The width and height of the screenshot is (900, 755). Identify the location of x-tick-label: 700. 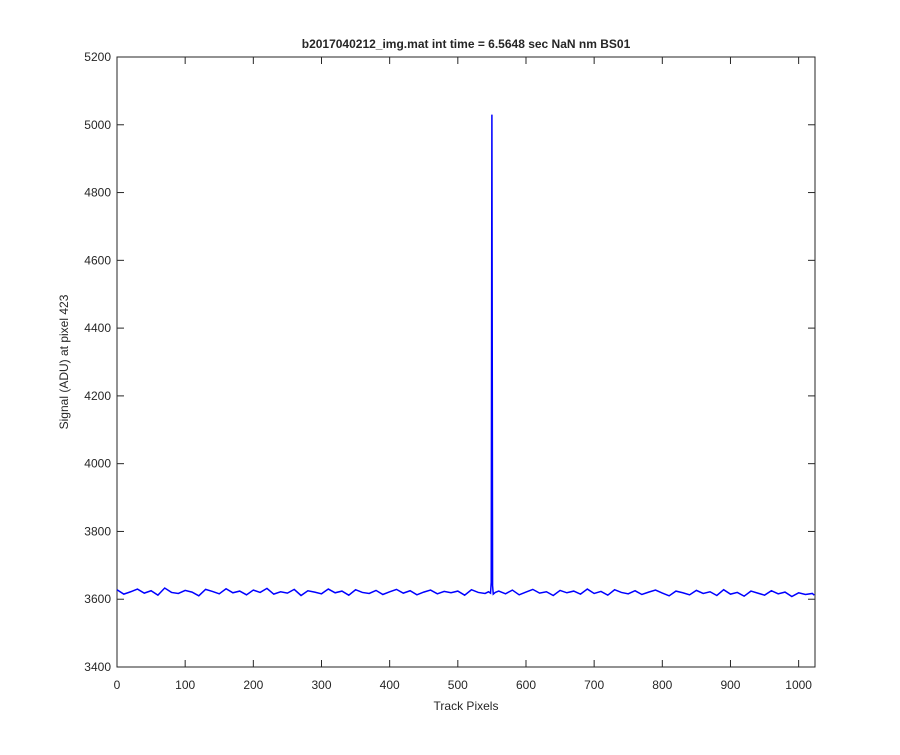
(594, 685).